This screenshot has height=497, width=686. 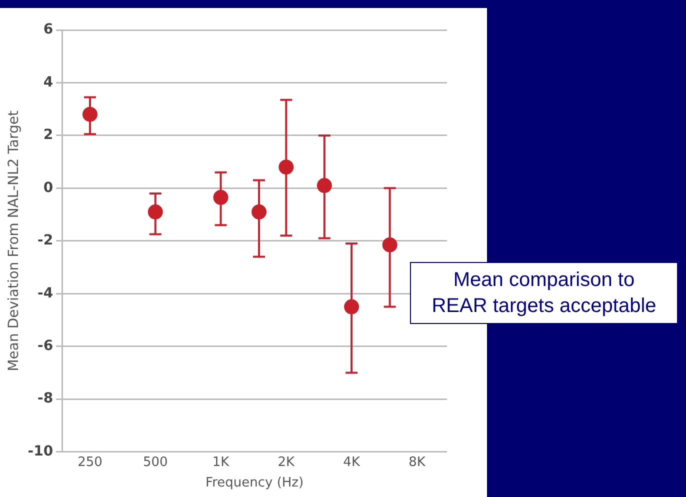 What do you see at coordinates (417, 462) in the screenshot?
I see `x-tick-label: 8K` at bounding box center [417, 462].